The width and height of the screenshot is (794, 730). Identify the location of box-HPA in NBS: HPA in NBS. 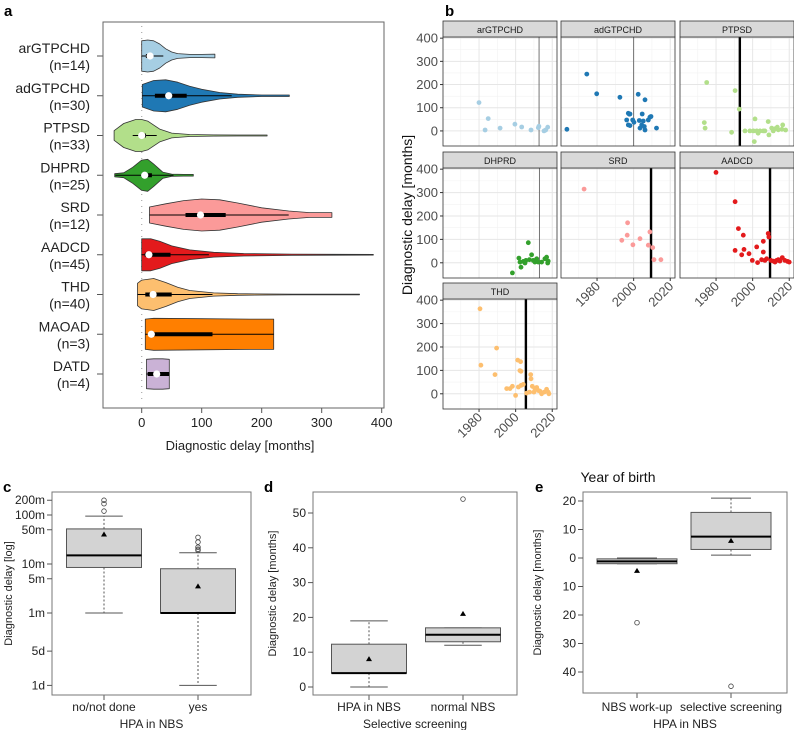
(369, 667).